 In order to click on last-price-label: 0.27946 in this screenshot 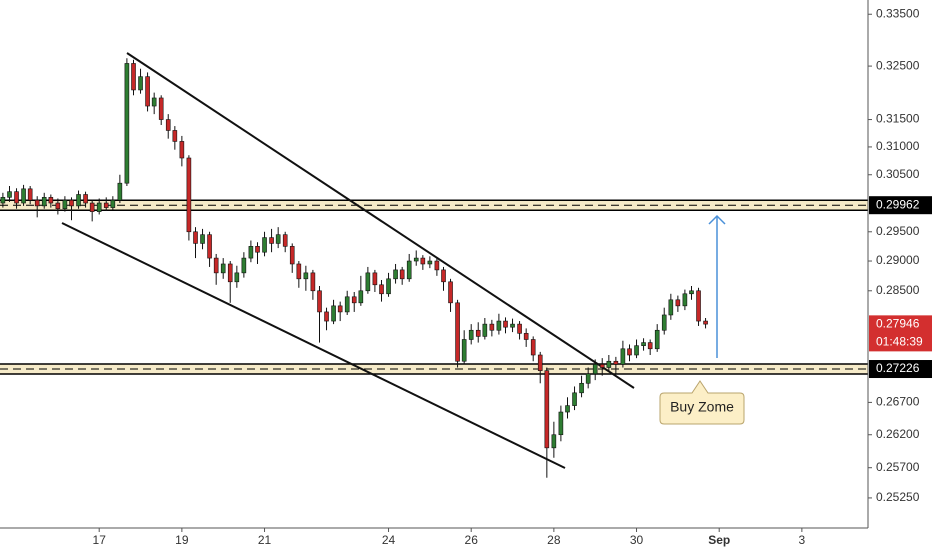, I will do `click(898, 324)`.